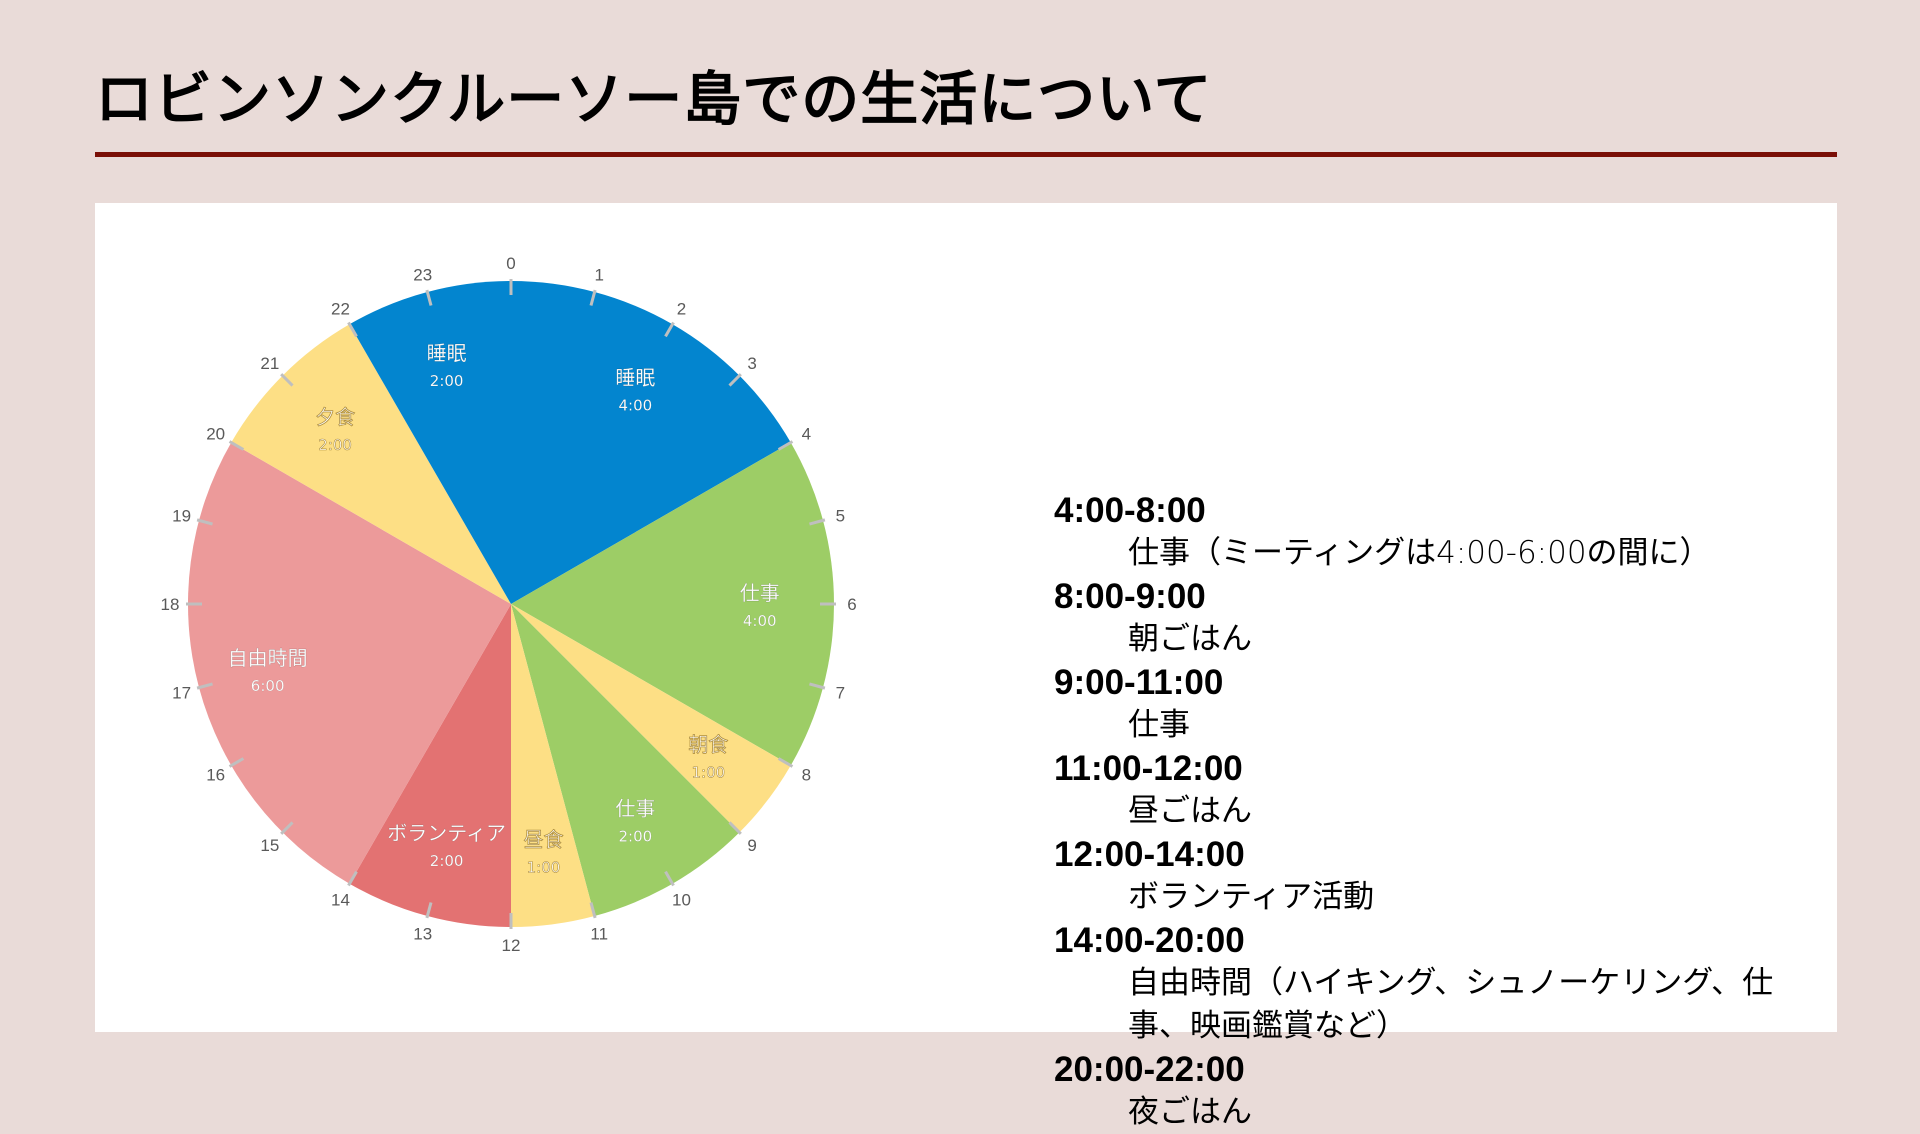  Describe the element at coordinates (1159, 725) in the screenshot. I see `schedule-description: 仕事` at that location.